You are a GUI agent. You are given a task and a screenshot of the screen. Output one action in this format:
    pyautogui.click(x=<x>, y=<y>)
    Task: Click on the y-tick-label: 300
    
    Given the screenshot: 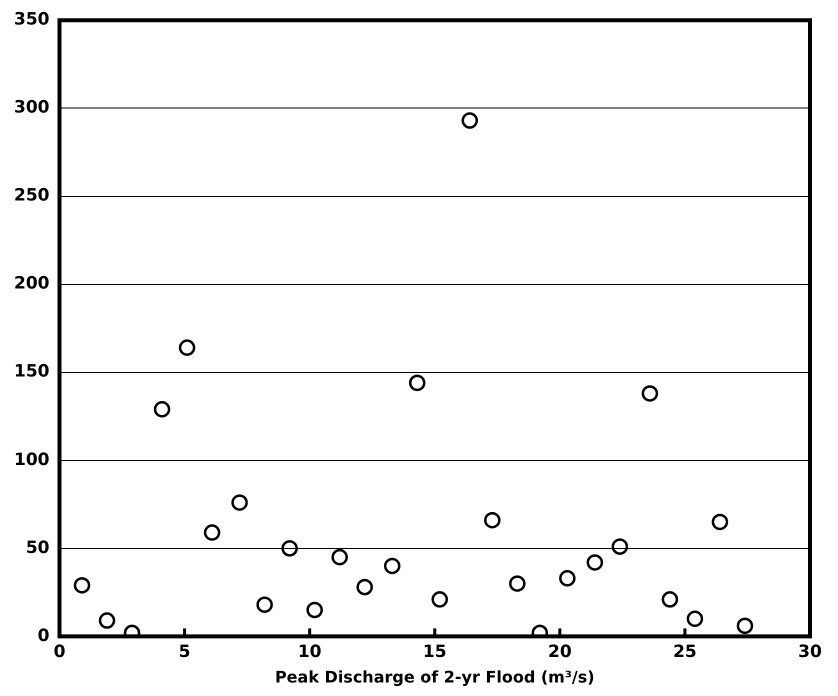 What is the action you would take?
    pyautogui.click(x=32, y=108)
    